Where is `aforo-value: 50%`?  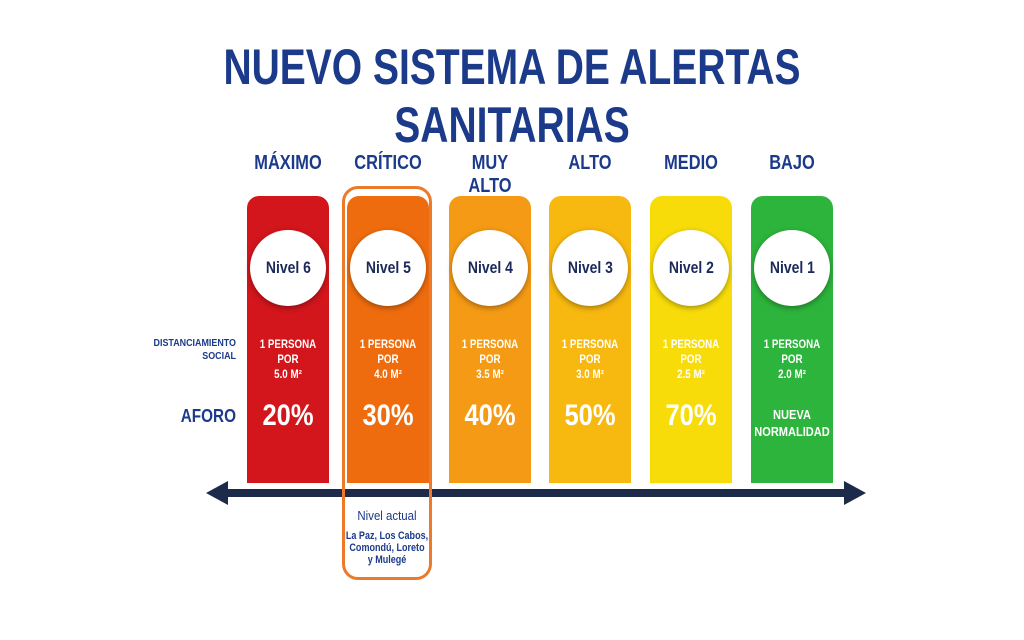
aforo-value: 50% is located at coordinates (590, 415).